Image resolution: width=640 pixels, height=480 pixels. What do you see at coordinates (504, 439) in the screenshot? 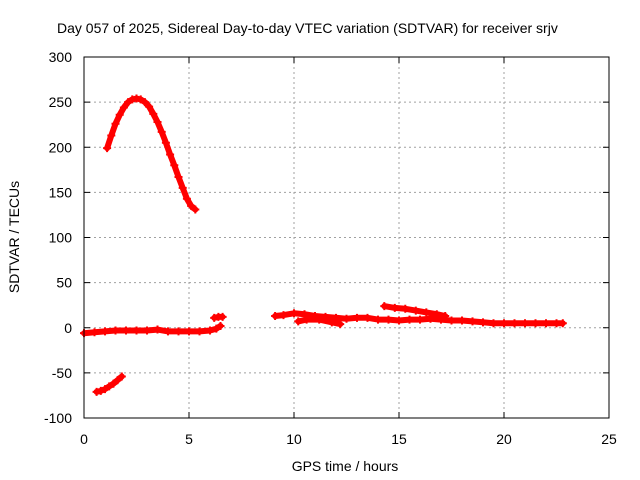
I see `x-tick-label: 20` at bounding box center [504, 439].